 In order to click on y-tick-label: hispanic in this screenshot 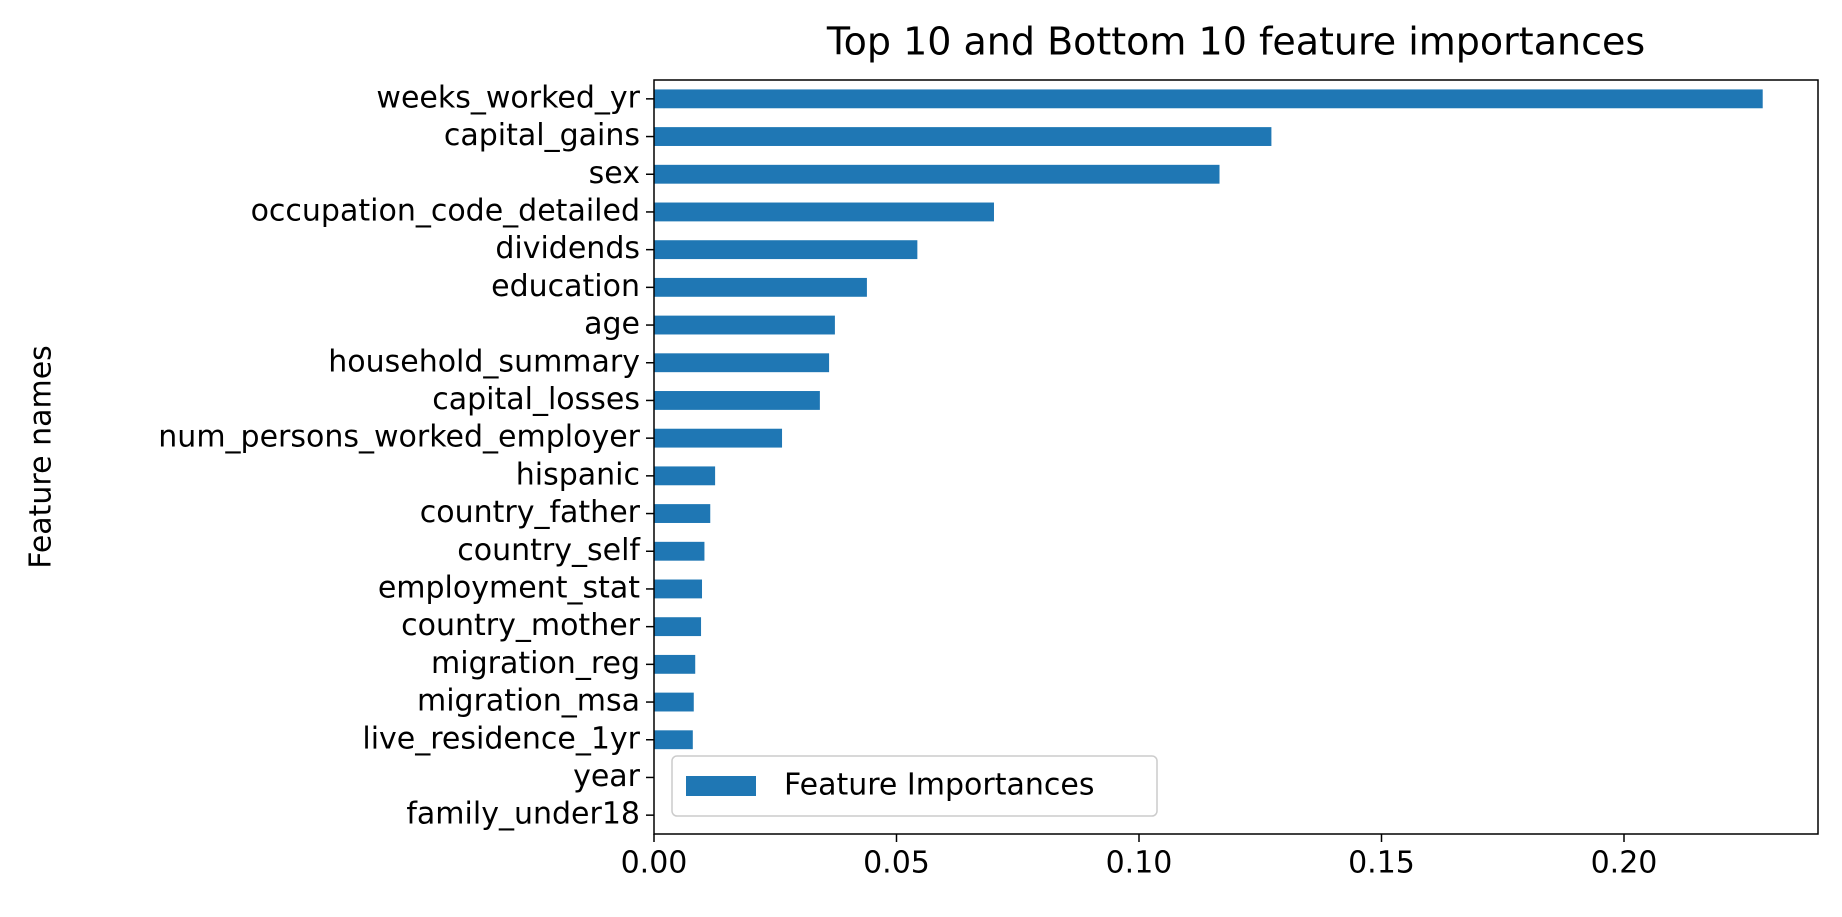, I will do `click(578, 474)`.